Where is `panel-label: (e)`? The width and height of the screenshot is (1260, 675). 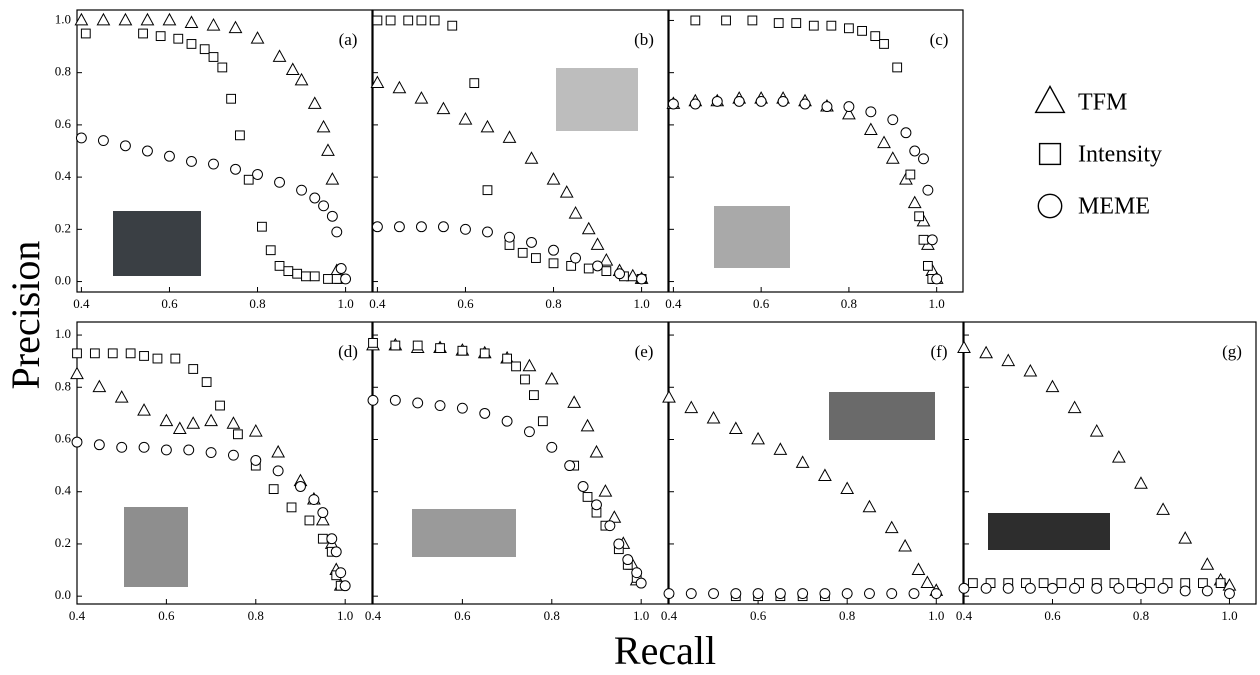
panel-label: (e) is located at coordinates (644, 351).